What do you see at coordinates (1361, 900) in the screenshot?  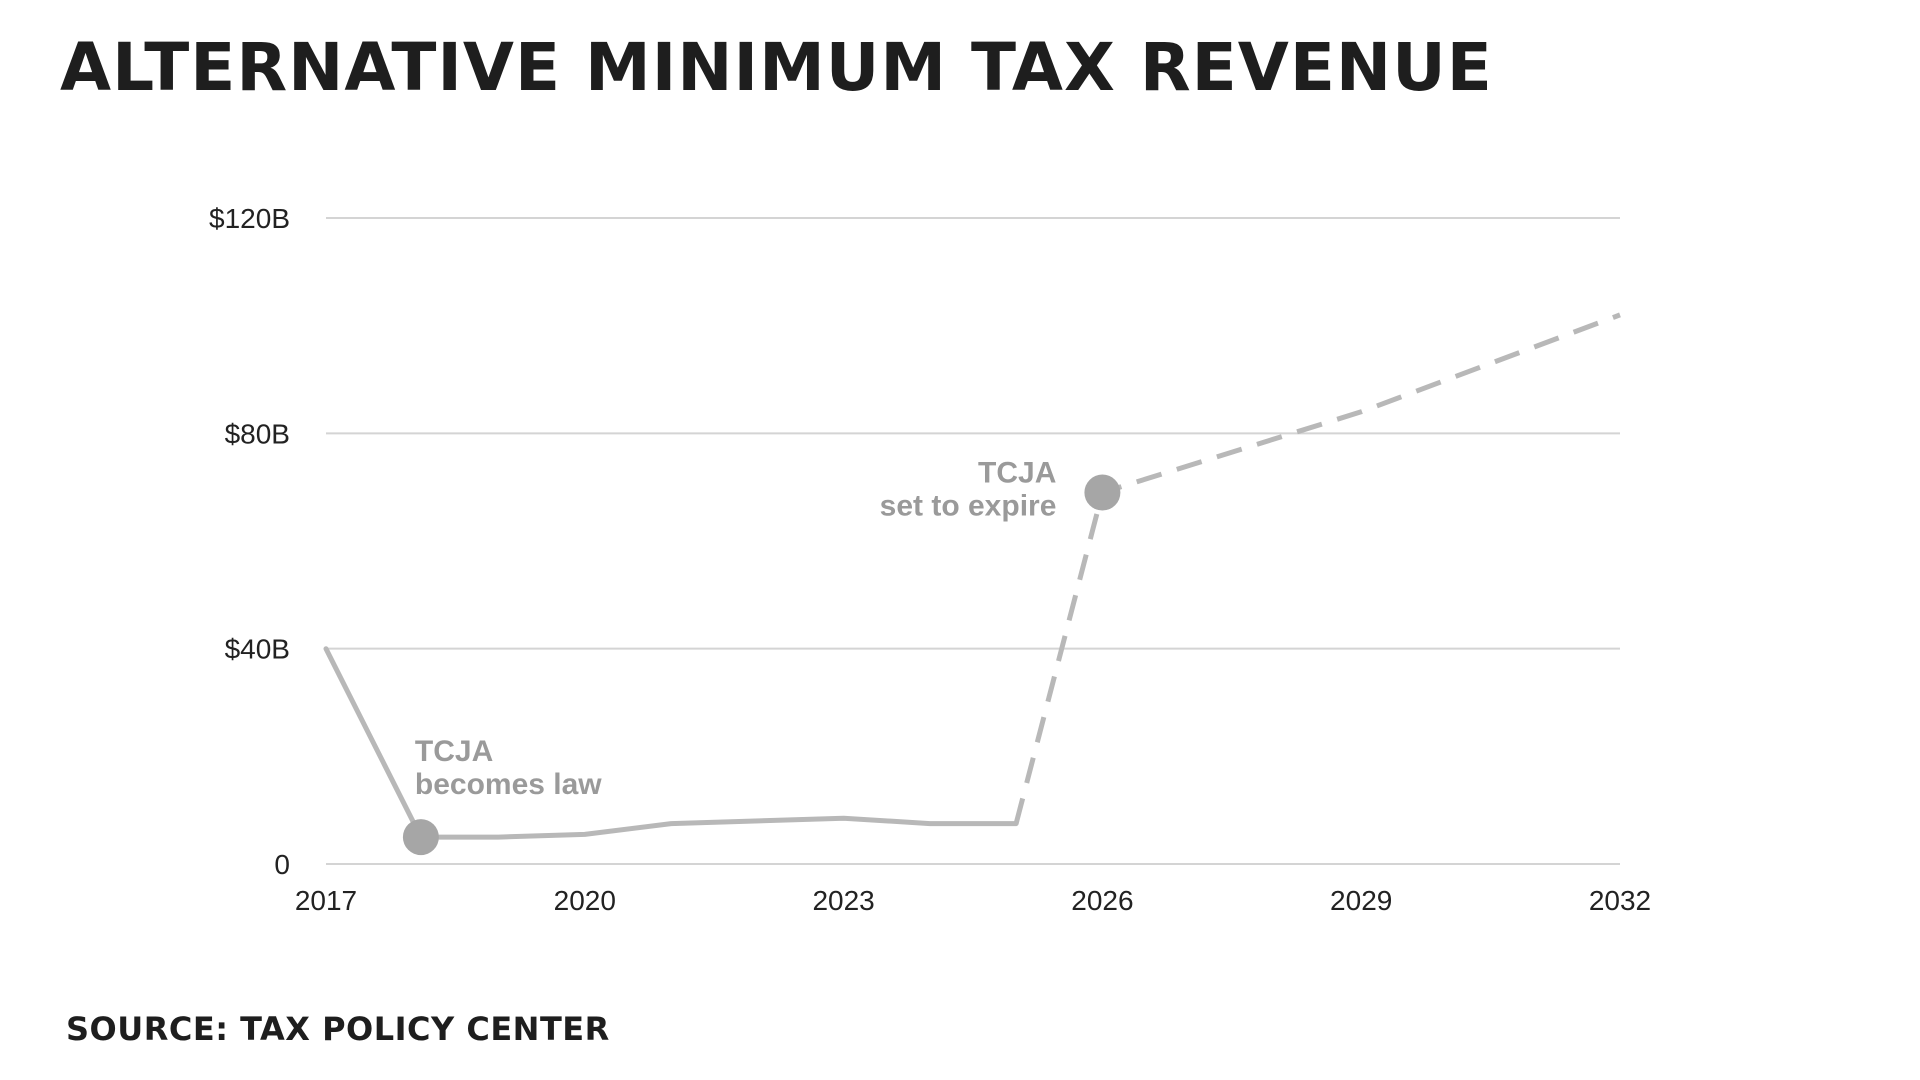 I see `x-tick-label-4: 2029` at bounding box center [1361, 900].